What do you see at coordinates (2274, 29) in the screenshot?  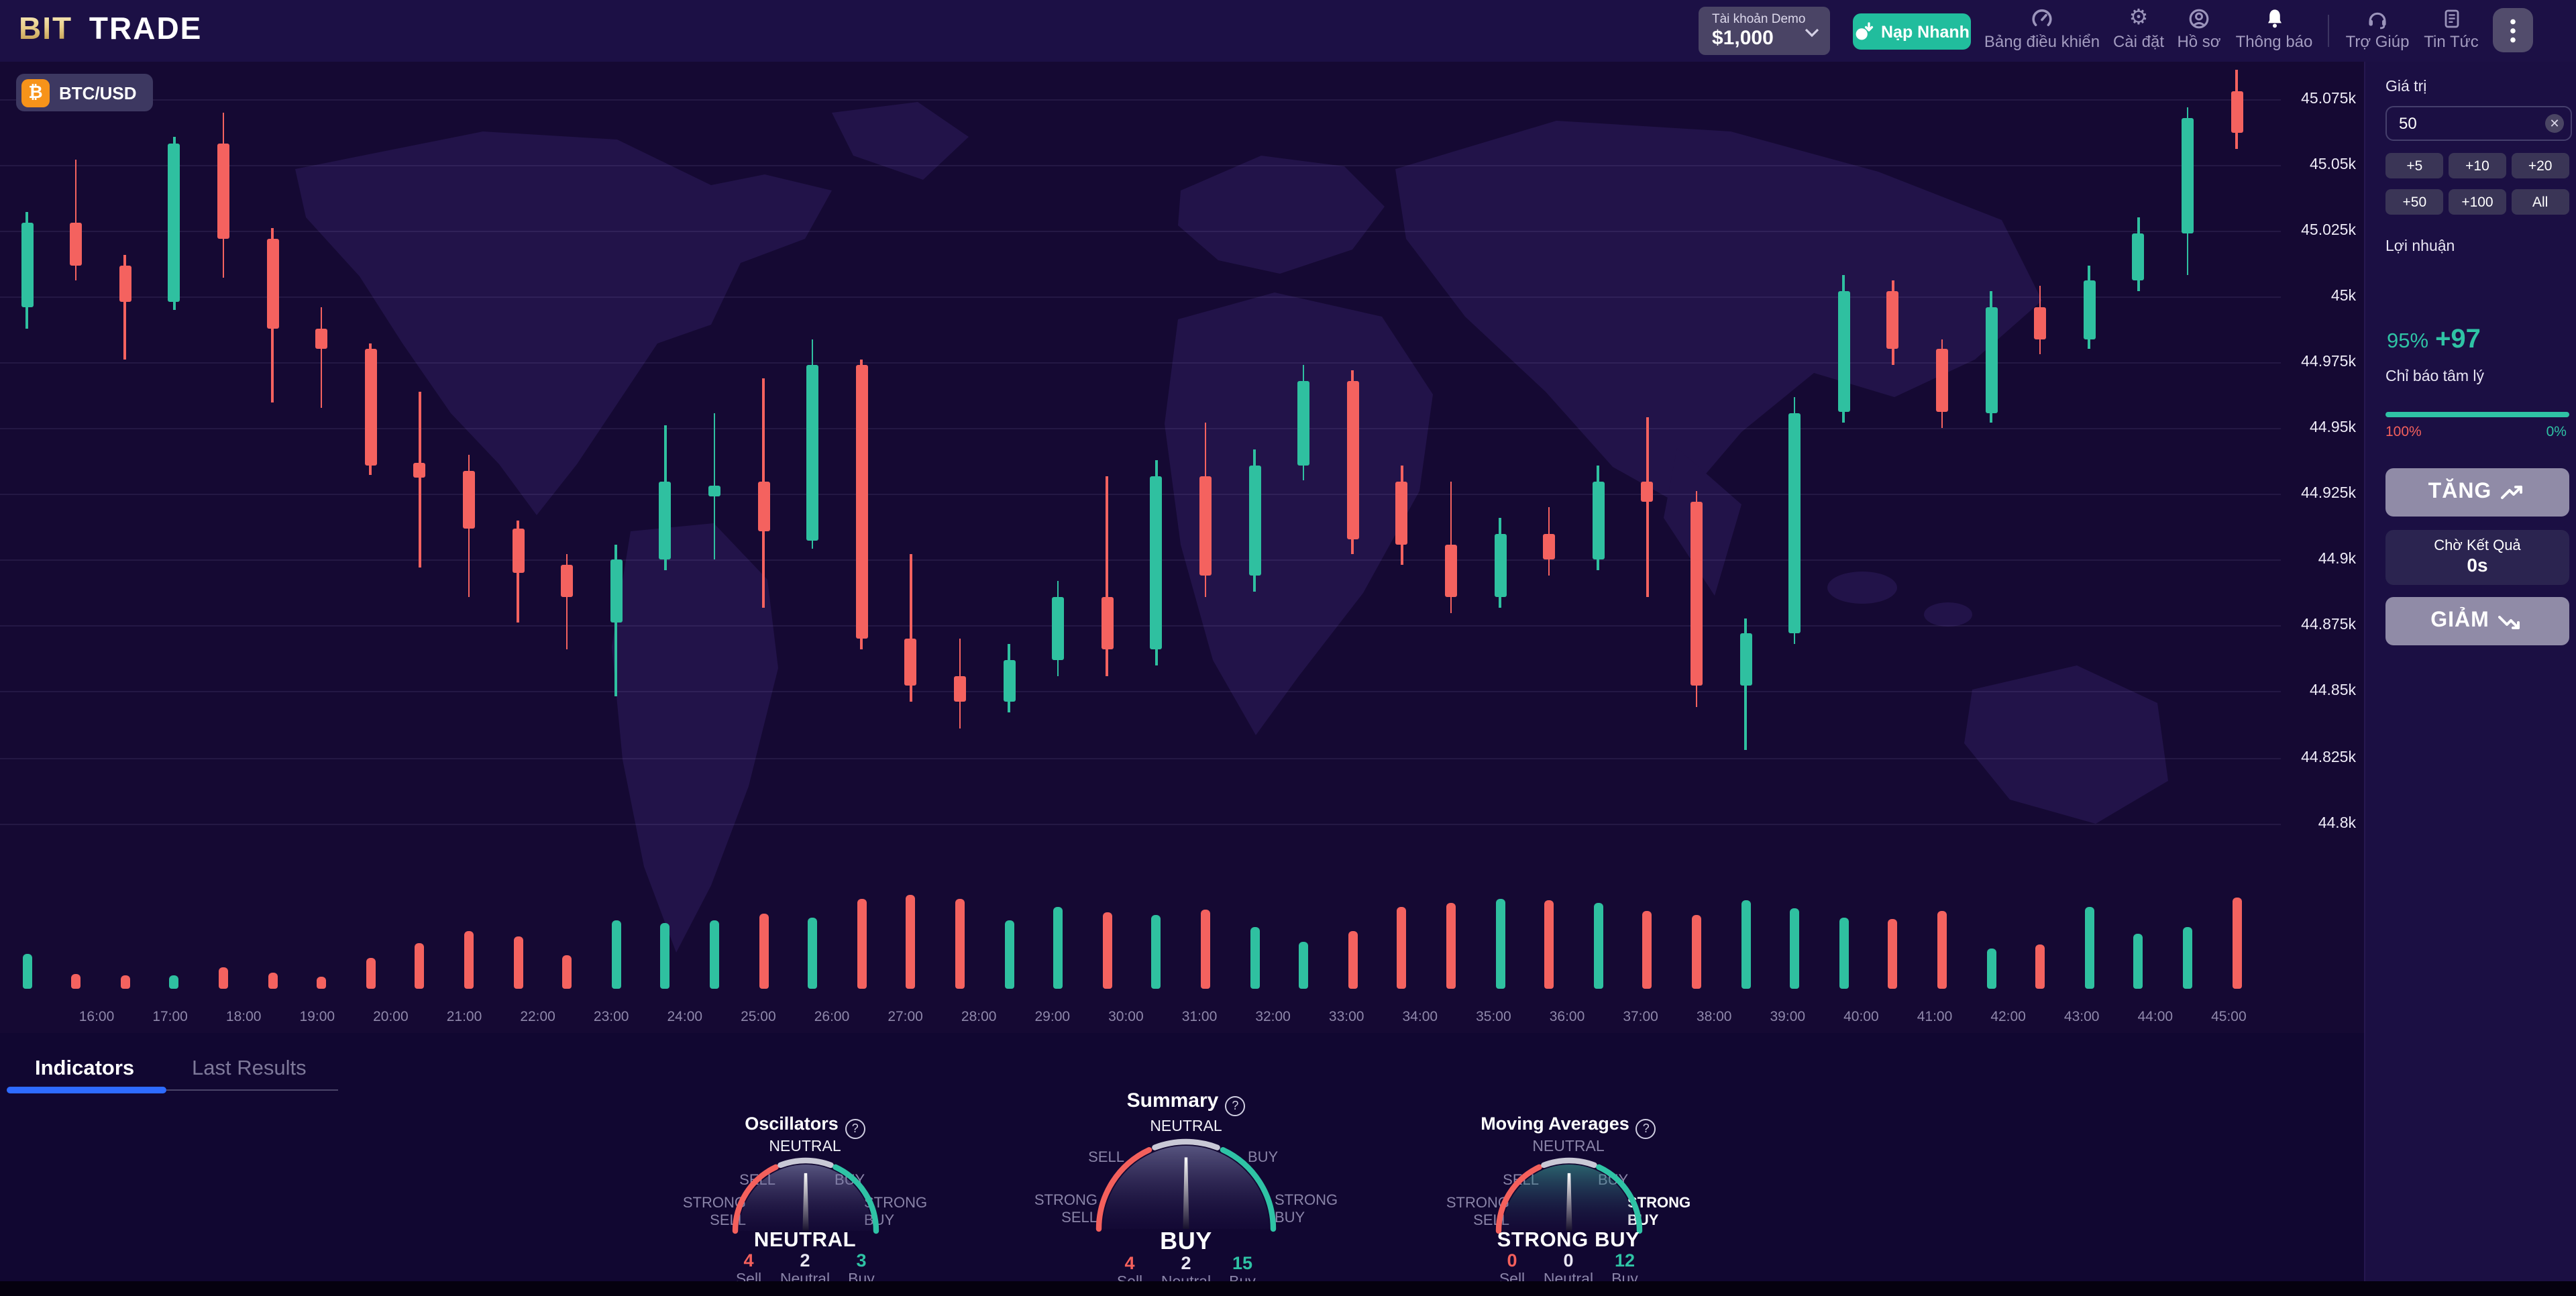 I see `nav-item-notifications: Thông báo` at bounding box center [2274, 29].